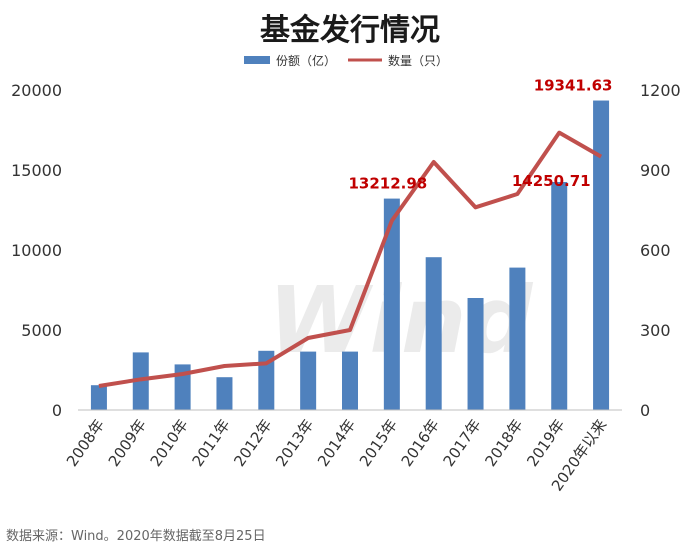 Image resolution: width=700 pixels, height=549 pixels. I want to click on legend-line-label: 数量（只）, so click(418, 60).